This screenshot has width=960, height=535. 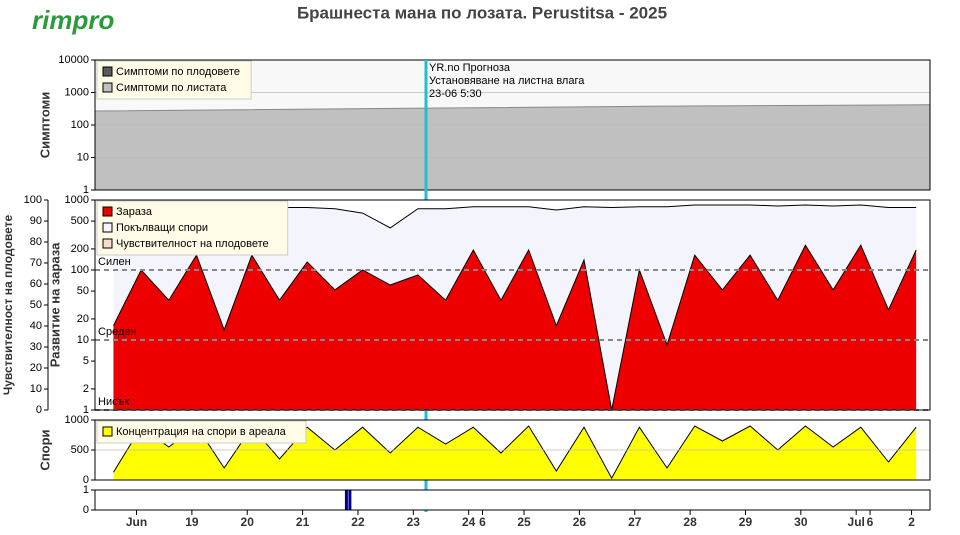 I want to click on x-tick-label: 20, so click(x=248, y=522).